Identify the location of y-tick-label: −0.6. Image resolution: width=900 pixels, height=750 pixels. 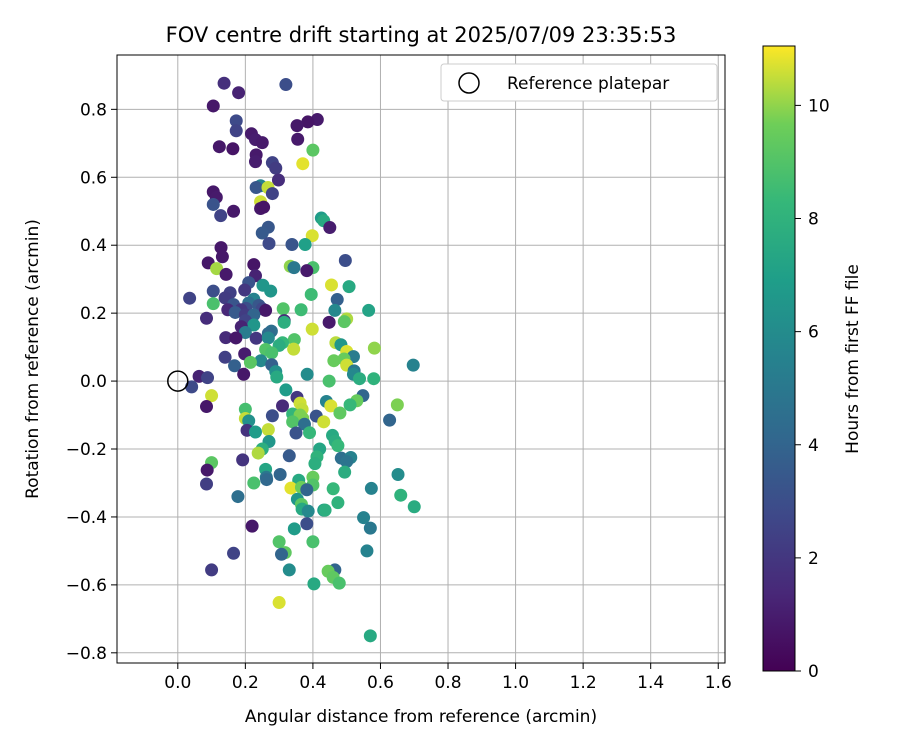
(86, 586).